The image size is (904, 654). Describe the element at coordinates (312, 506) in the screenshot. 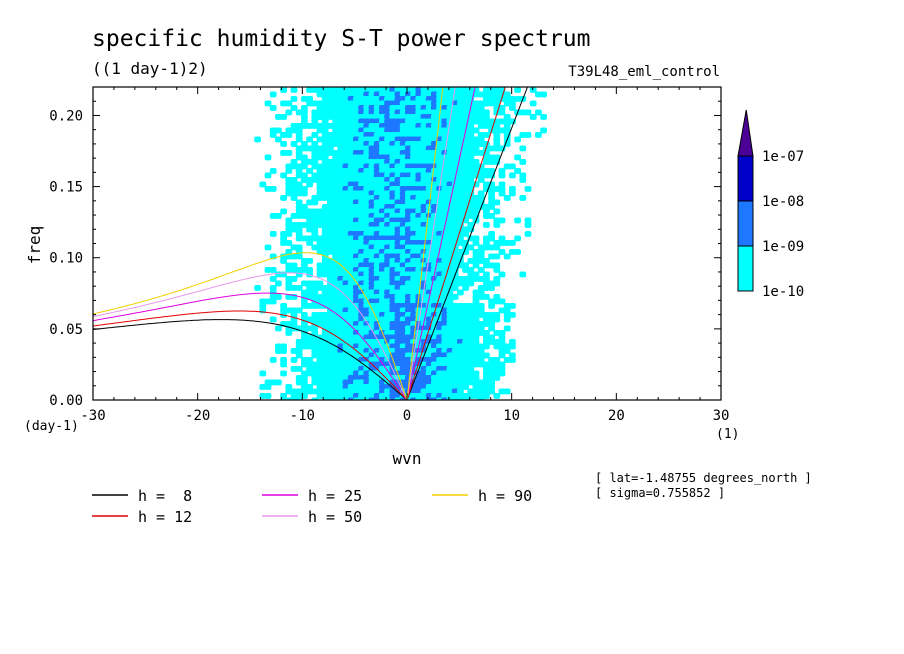

I see `curve-legend: h = 8h = 12h = 25h = 50h = 90` at that location.